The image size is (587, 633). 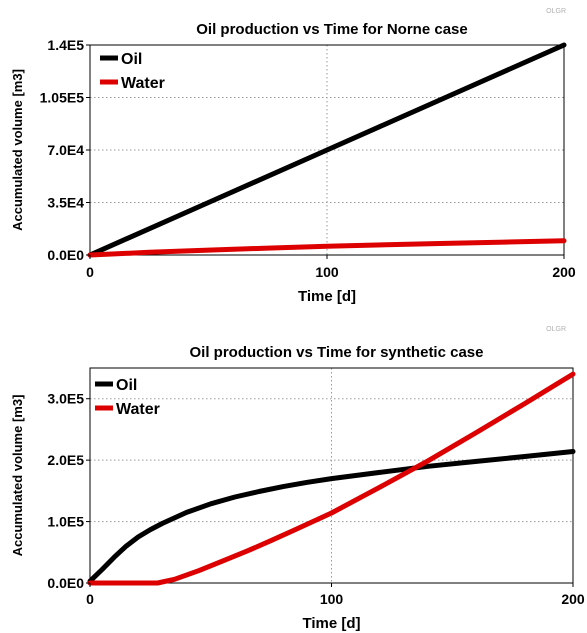 What do you see at coordinates (65, 399) in the screenshot?
I see `y-tick-label: 3.0E5` at bounding box center [65, 399].